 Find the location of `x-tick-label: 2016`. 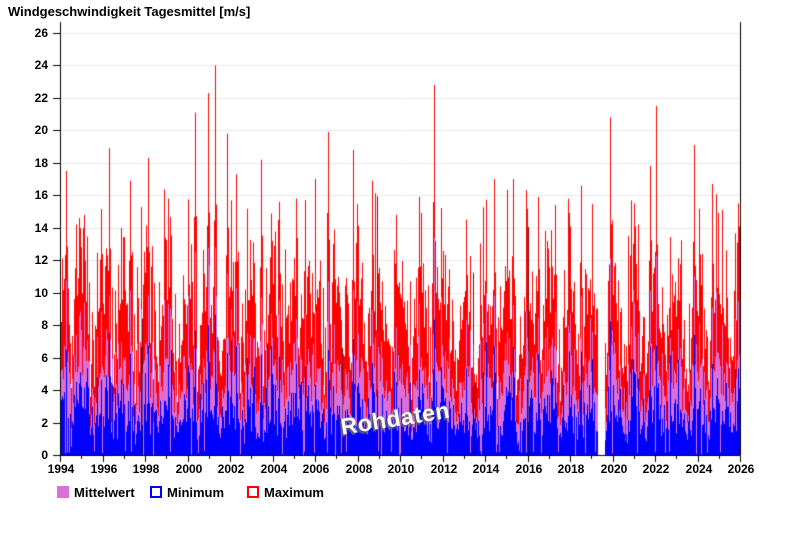

x-tick-label: 2016 is located at coordinates (529, 469).